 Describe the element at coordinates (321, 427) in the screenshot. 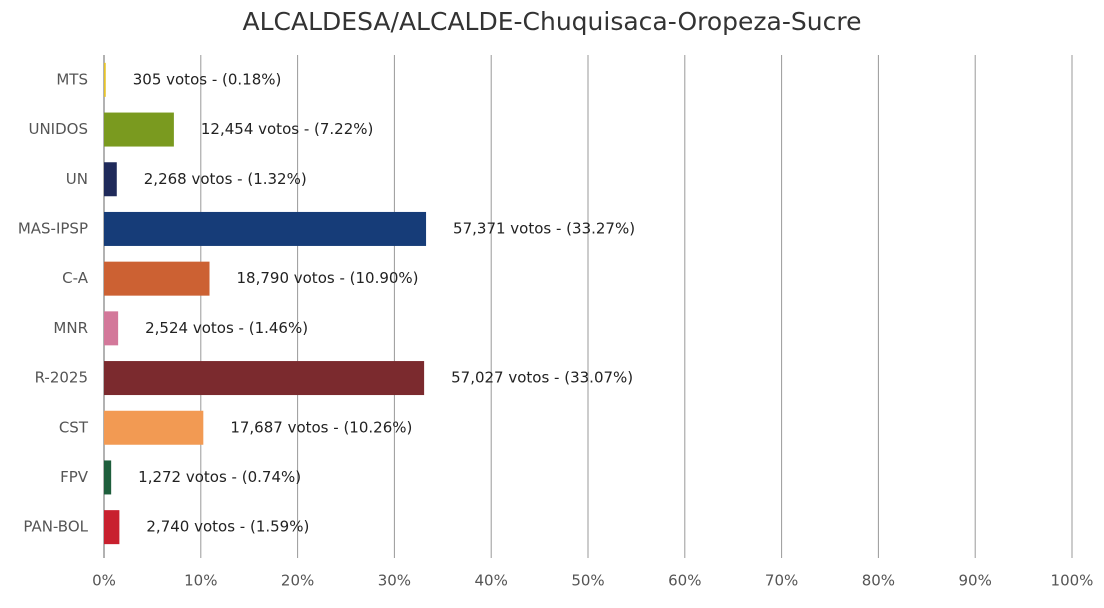

I see `data-label: 17,687 votos - (10.26%)` at that location.